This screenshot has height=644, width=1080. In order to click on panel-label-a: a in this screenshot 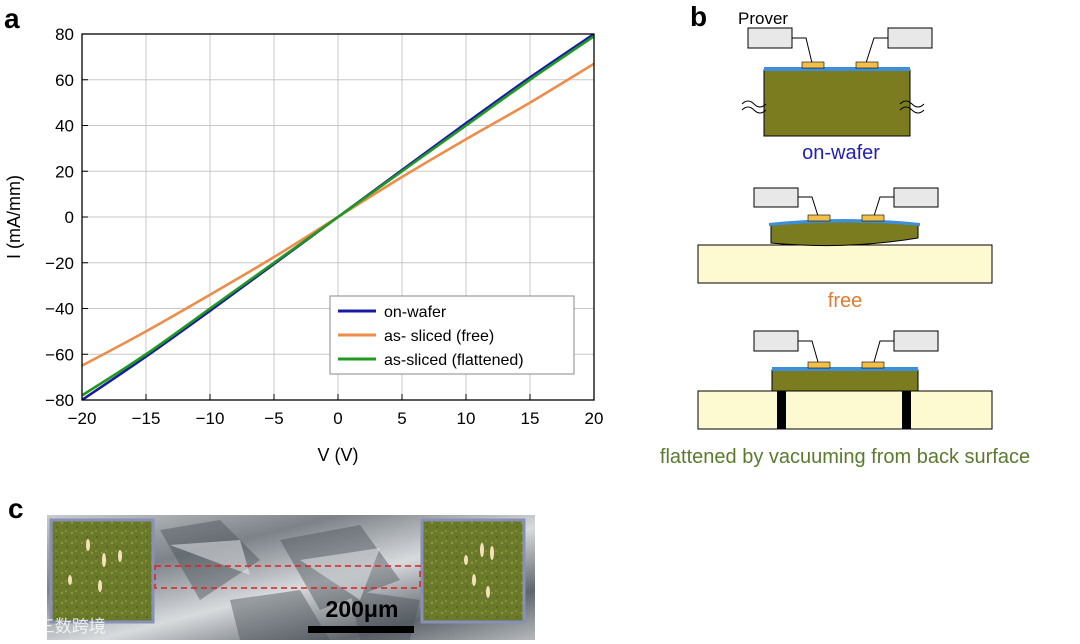, I will do `click(12, 18)`.